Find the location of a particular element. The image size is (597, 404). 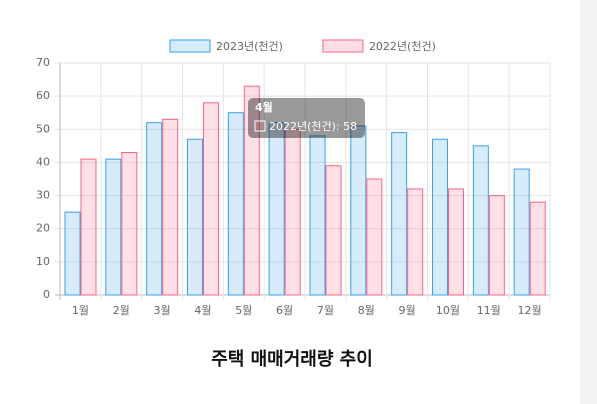

y-tick-label: 60 is located at coordinates (43, 95).